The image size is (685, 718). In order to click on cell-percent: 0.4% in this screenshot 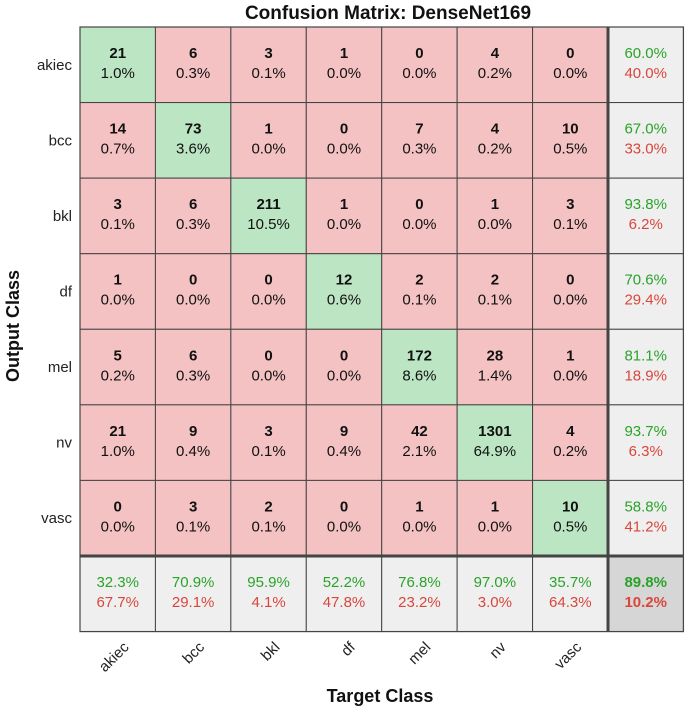, I will do `click(193, 451)`.